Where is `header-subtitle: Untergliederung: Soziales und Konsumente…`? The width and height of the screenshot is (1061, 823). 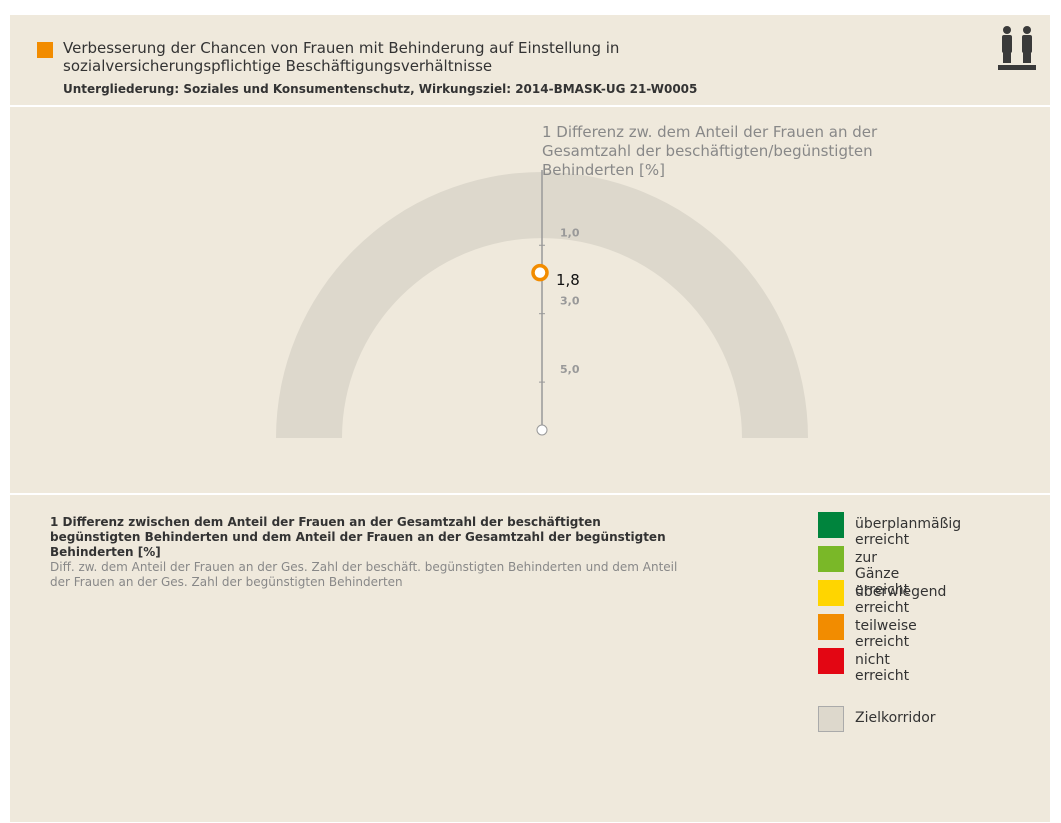
header-subtitle: Untergliederung: Soziales und Konsumente… is located at coordinates (380, 89).